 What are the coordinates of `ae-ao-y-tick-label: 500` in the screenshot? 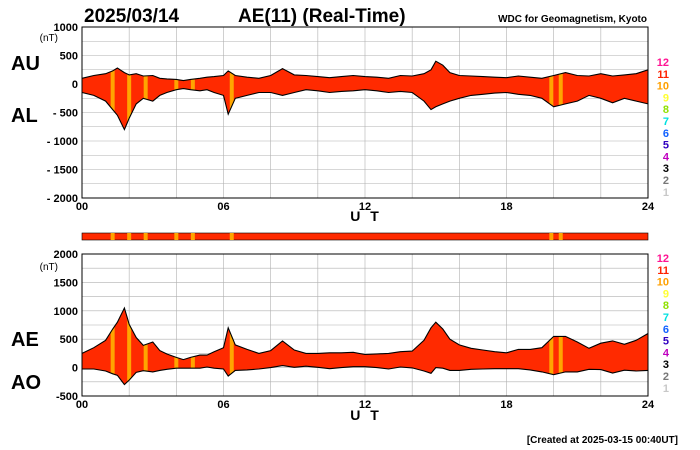 It's located at (69, 340).